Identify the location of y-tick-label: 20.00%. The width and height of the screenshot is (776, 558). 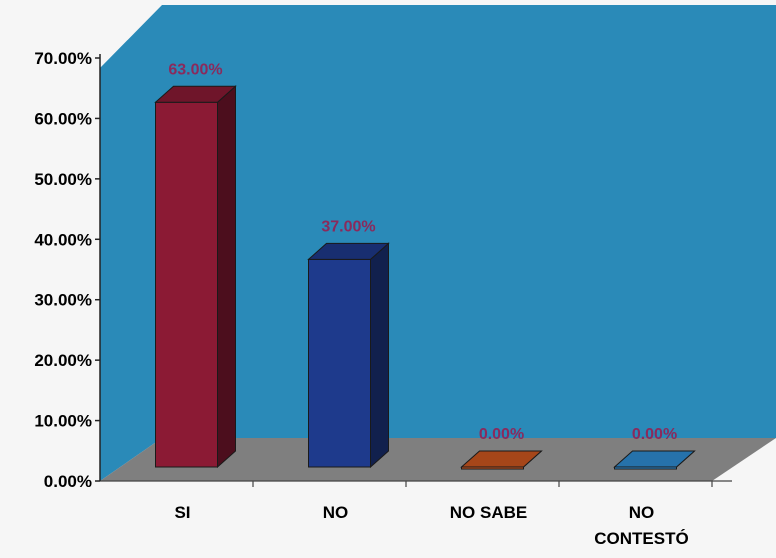
(63, 360).